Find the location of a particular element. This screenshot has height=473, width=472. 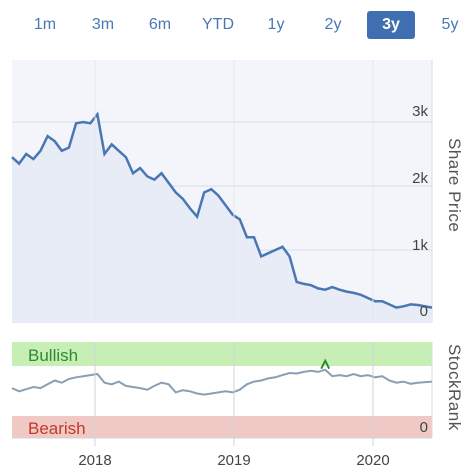

stockrank-axis-title: StockRank is located at coordinates (454, 387).